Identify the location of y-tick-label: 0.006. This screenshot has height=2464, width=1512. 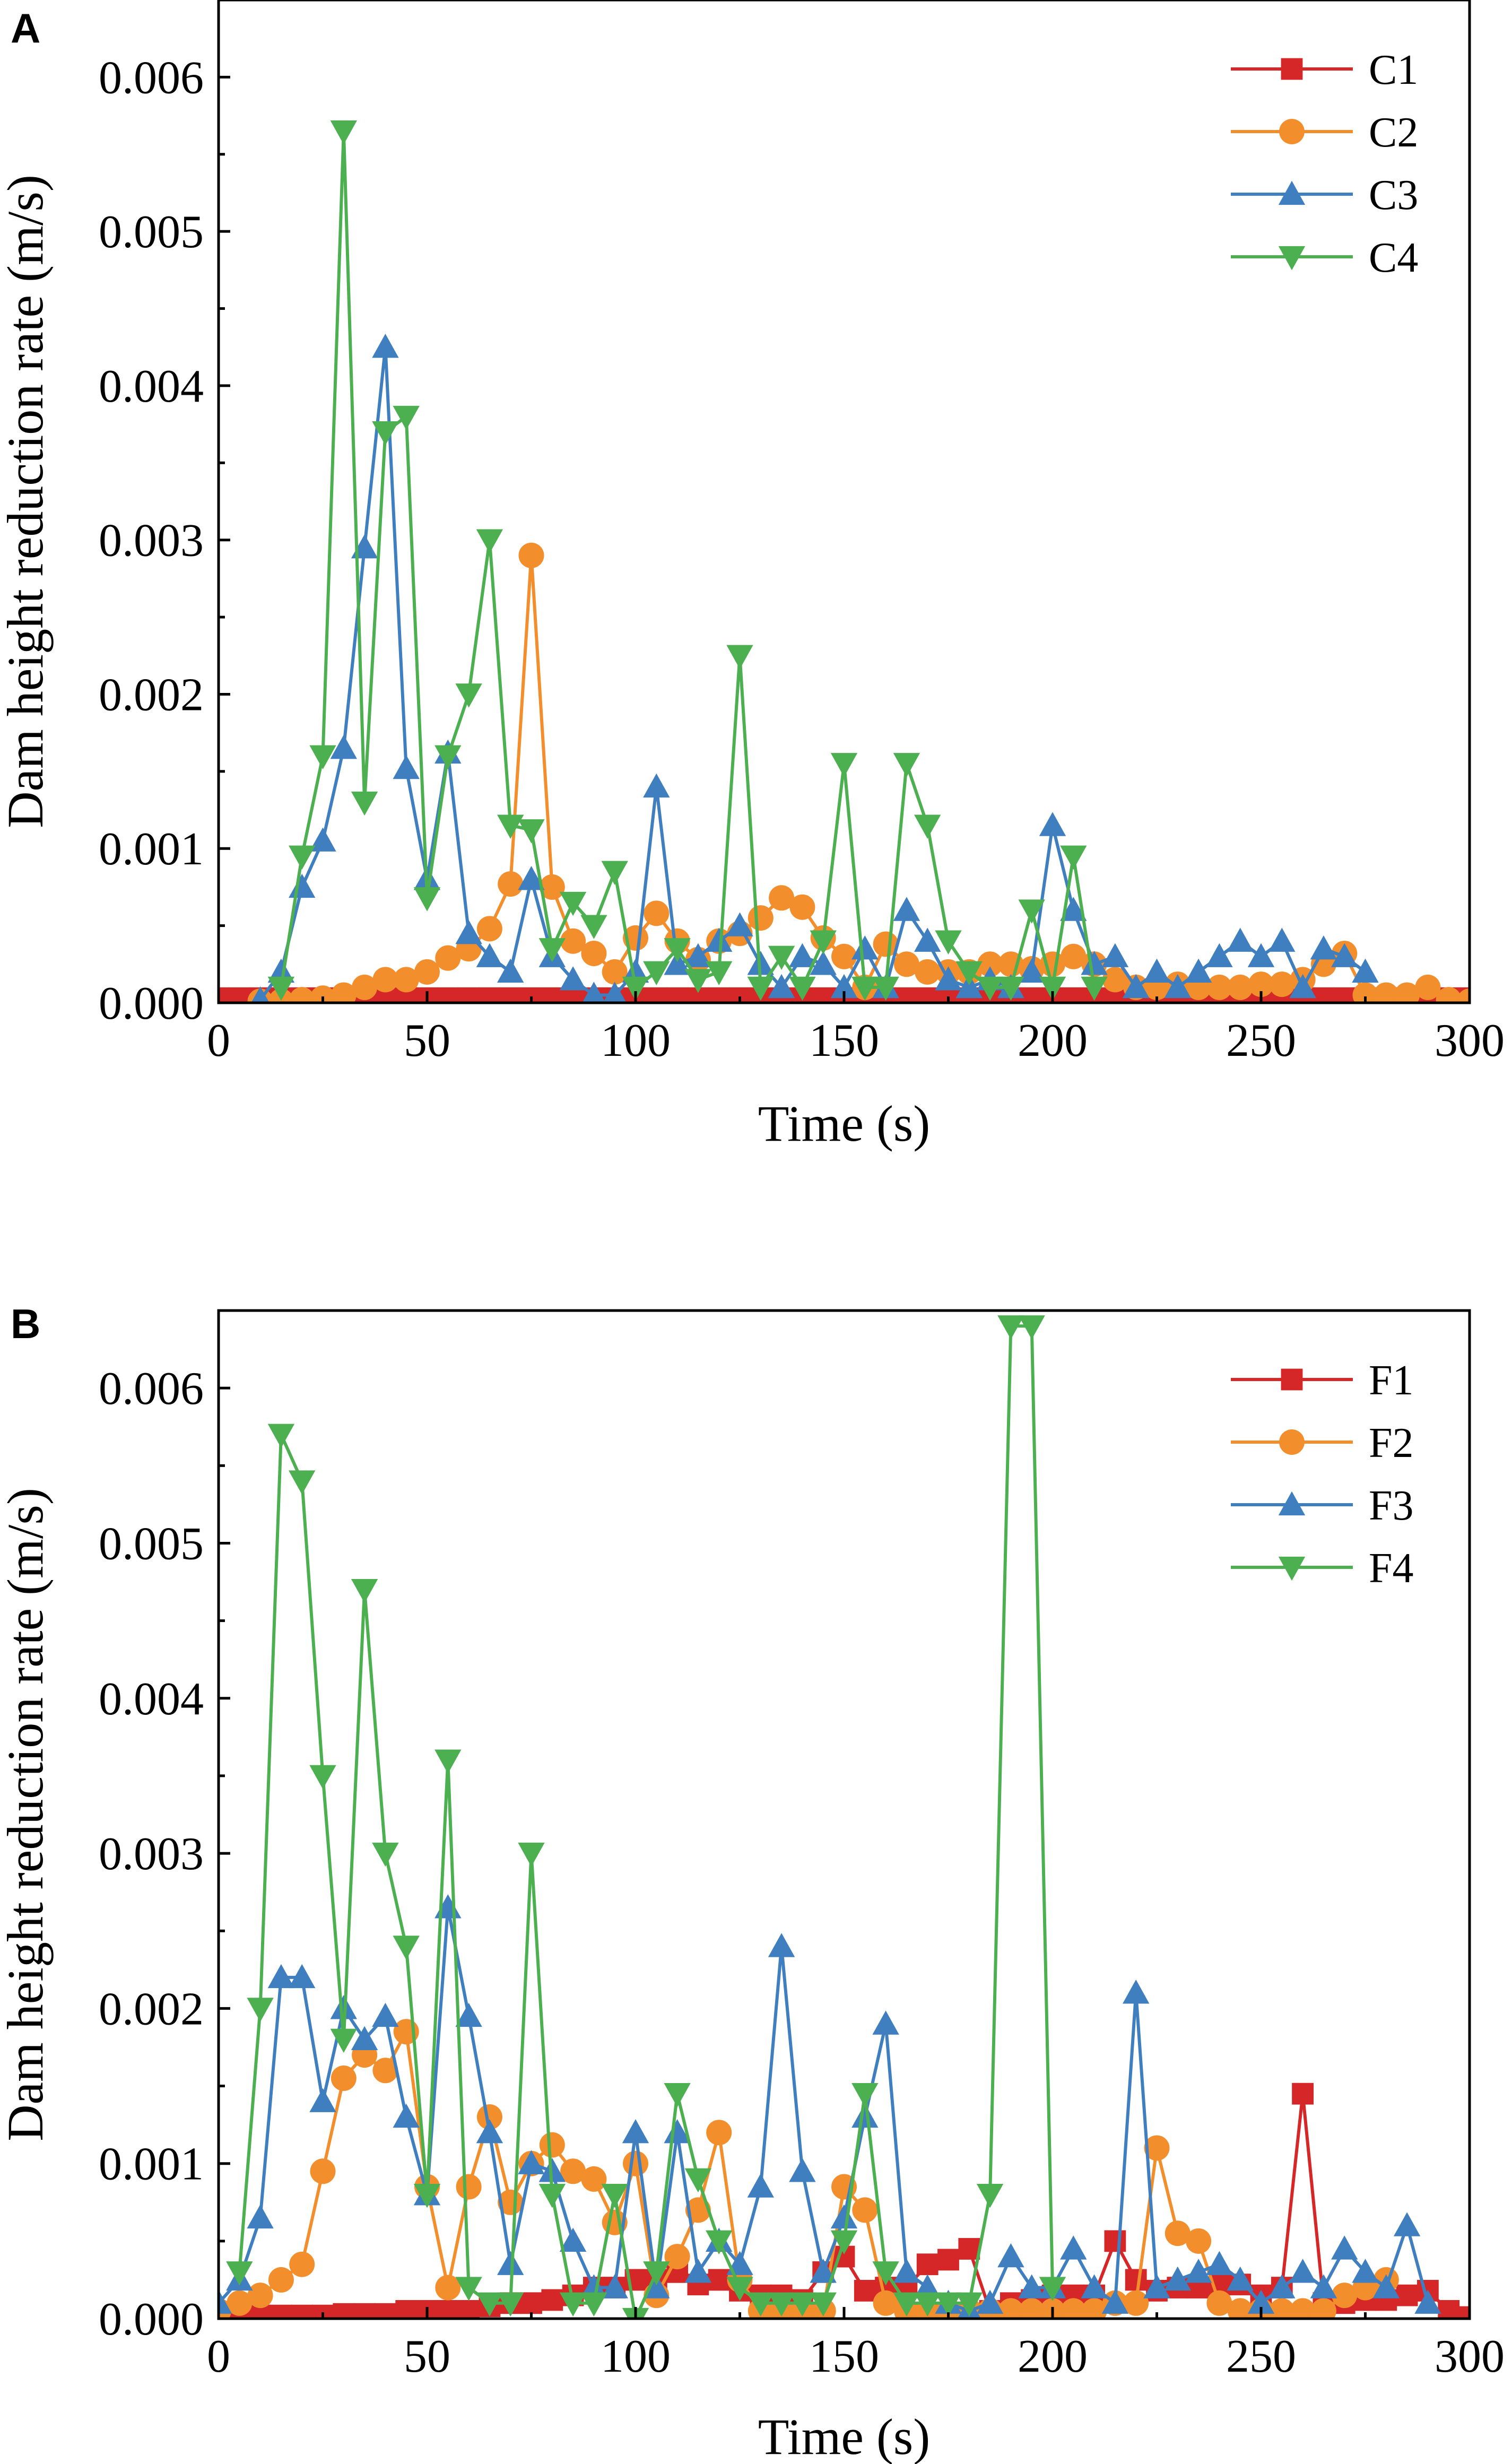
(152, 1389).